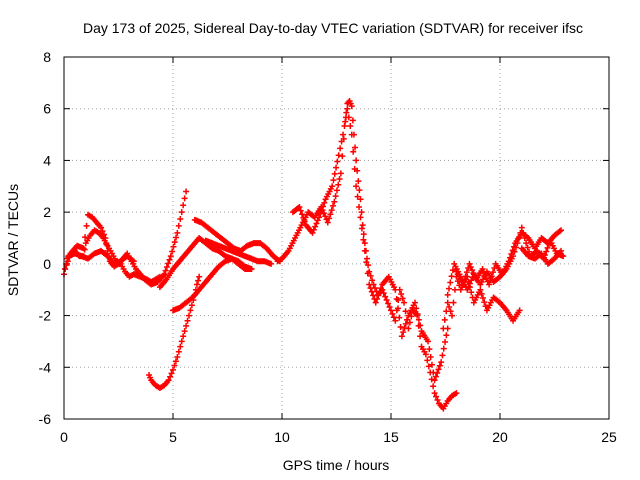  I want to click on y-tick-label: 0, so click(47, 264).